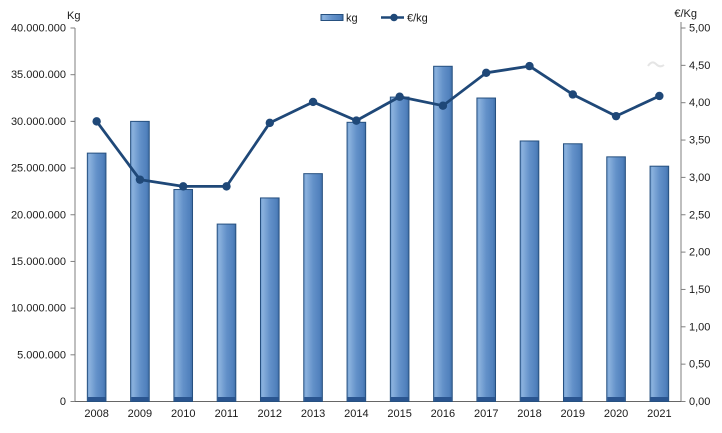 This screenshot has height=433, width=722. What do you see at coordinates (38, 75) in the screenshot?
I see `left-axis-tick-label: 35.000.000` at bounding box center [38, 75].